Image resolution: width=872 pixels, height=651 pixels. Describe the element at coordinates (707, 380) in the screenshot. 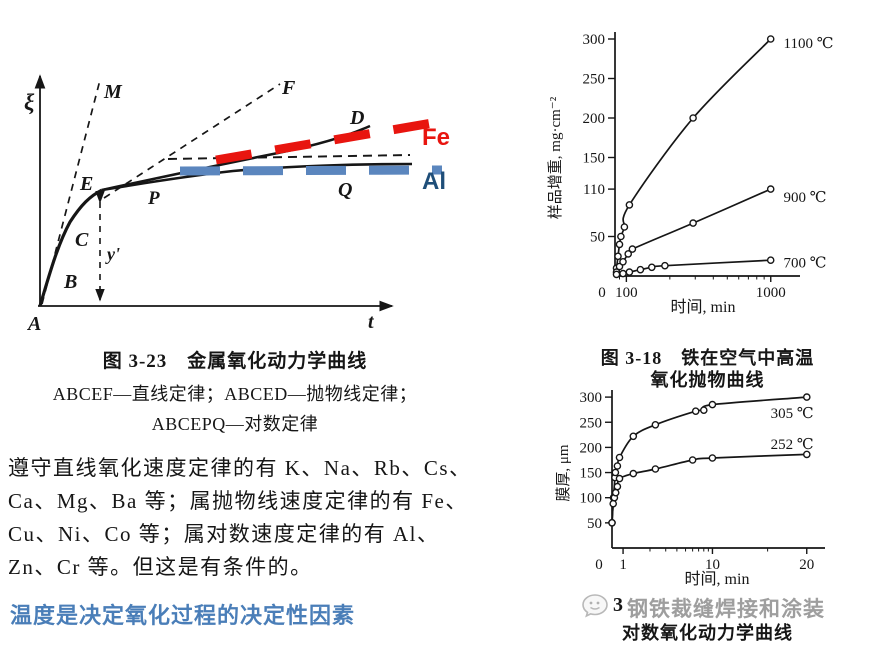

I see `fig-3-18-caption-line2: 氧化抛物曲线` at that location.